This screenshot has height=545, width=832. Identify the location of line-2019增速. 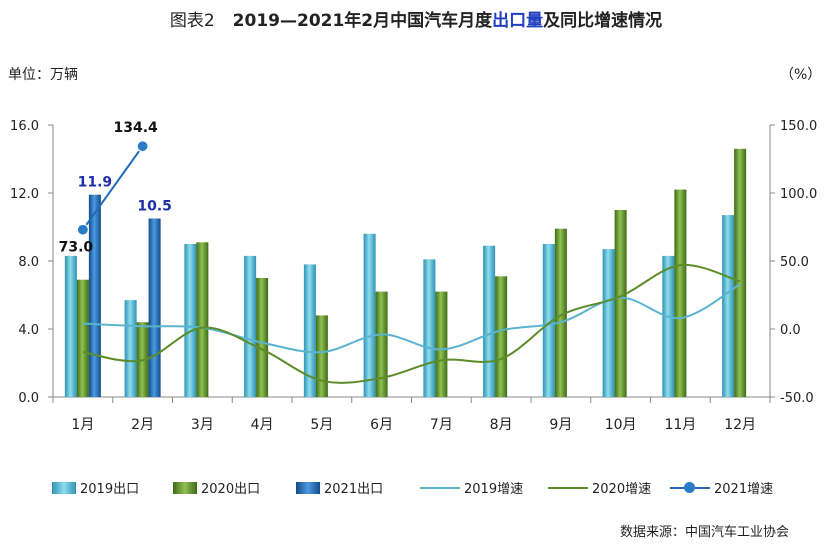
(411, 318).